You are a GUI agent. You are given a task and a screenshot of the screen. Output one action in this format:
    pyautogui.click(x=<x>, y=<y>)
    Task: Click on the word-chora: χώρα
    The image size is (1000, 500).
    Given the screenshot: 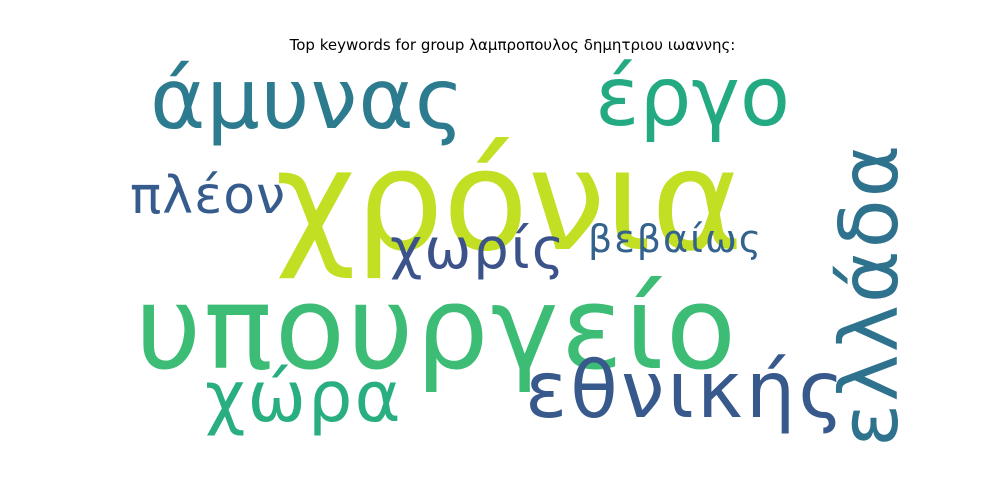 What is the action you would take?
    pyautogui.click(x=304, y=397)
    